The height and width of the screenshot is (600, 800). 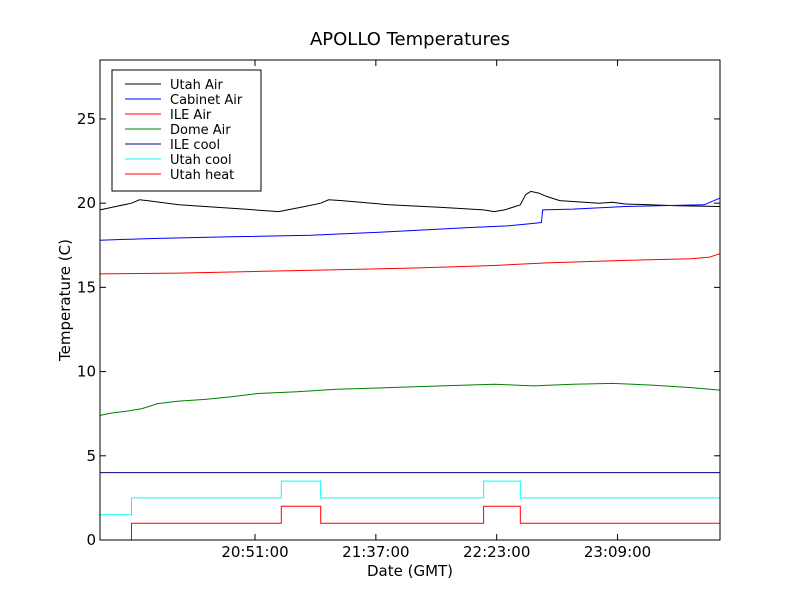 What do you see at coordinates (410, 264) in the screenshot?
I see `series-line-ile-air` at bounding box center [410, 264].